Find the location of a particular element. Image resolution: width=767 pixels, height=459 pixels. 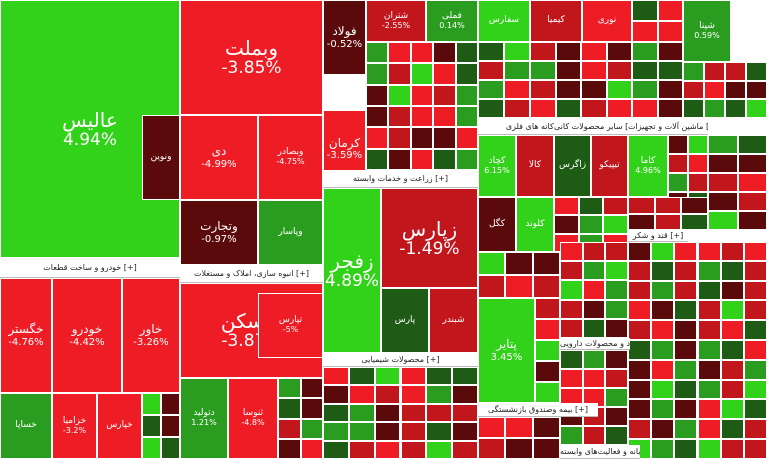

treemap-tile: کالا is located at coordinates (535, 166).